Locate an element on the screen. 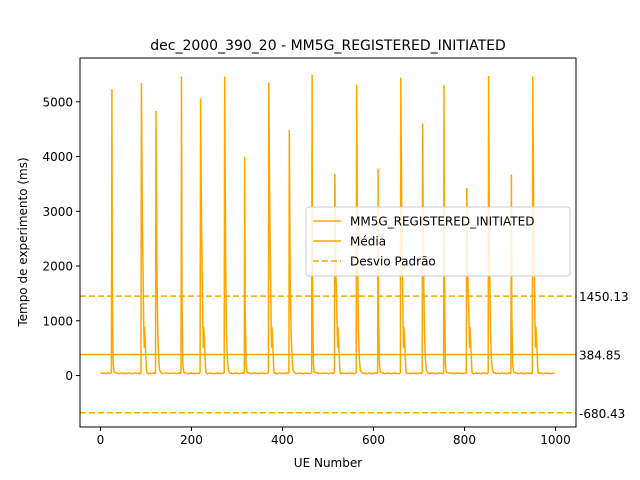 This screenshot has width=640, height=480. x-axis-label: UE Number is located at coordinates (328, 463).